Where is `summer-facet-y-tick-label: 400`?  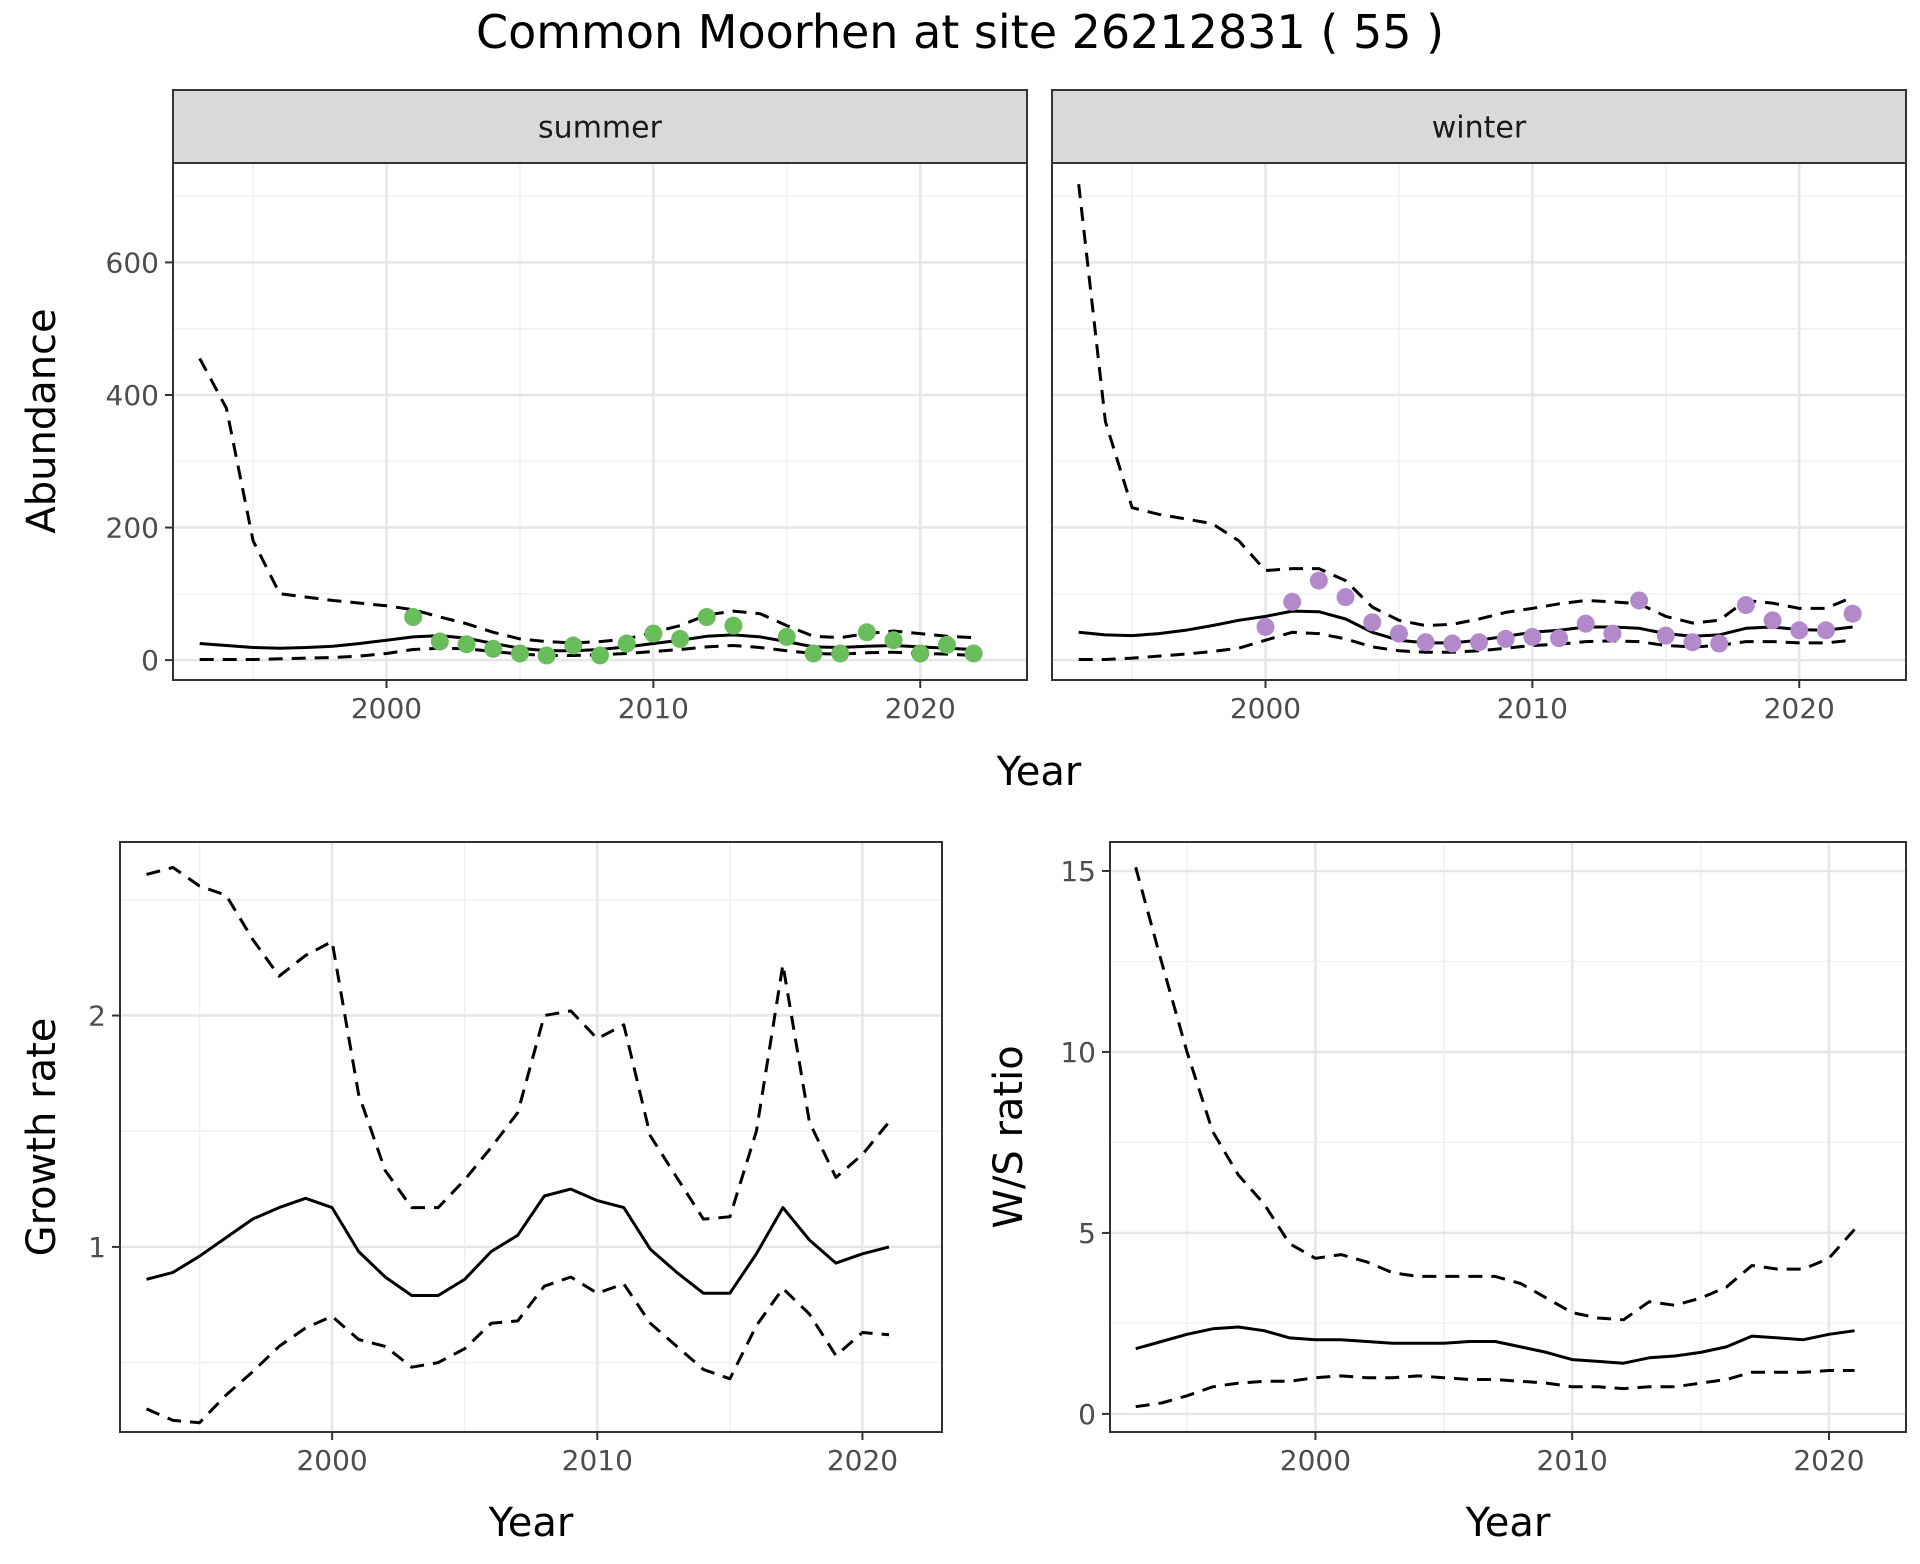
summer-facet-y-tick-label: 400 is located at coordinates (132, 395).